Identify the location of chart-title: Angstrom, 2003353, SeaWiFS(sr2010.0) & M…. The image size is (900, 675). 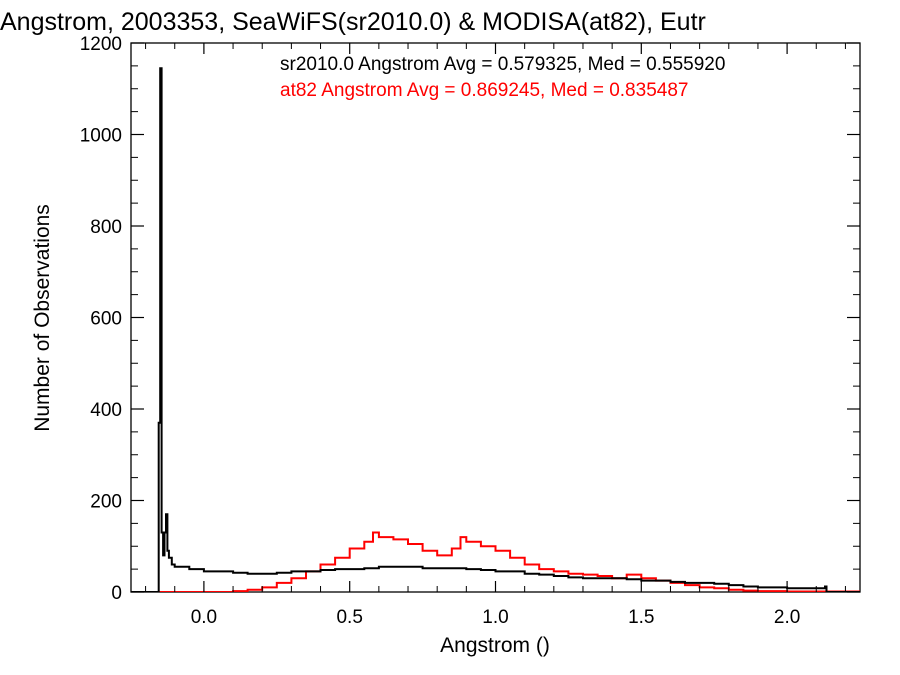
(353, 22).